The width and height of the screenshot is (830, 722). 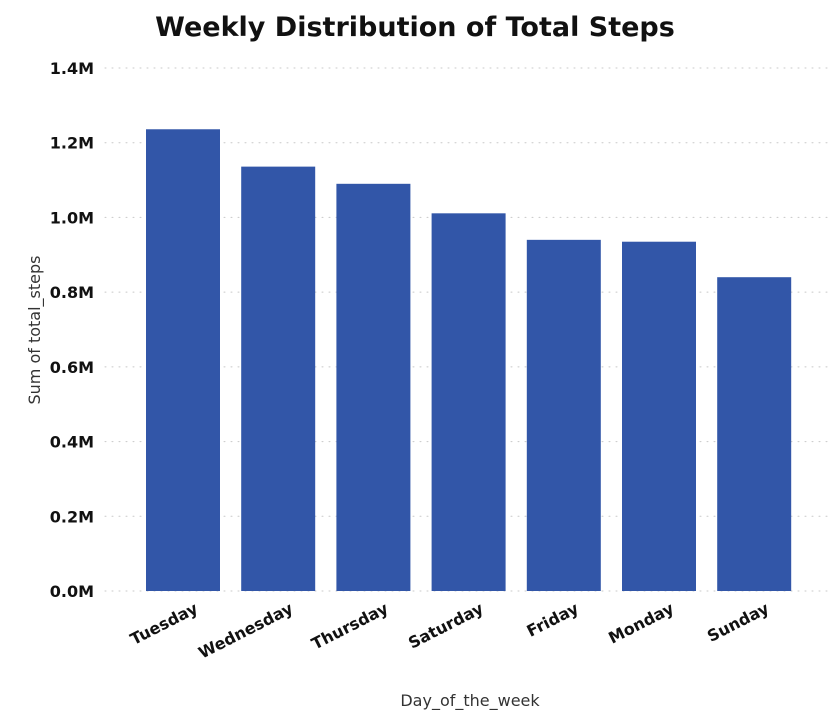 I want to click on y-tick-label: 1.0M, so click(x=72, y=217).